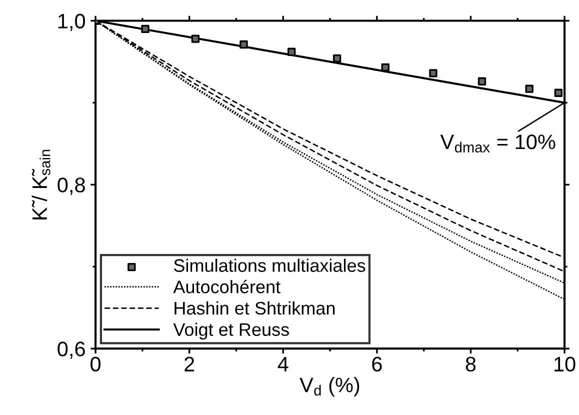 This screenshot has height=415, width=579. What do you see at coordinates (283, 364) in the screenshot?
I see `x-tick-label: 4` at bounding box center [283, 364].